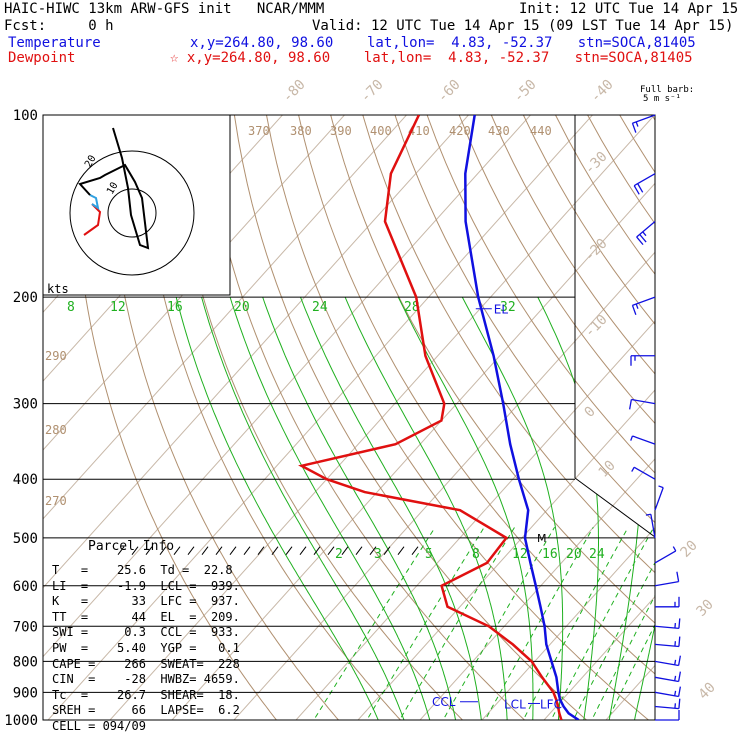 The height and width of the screenshot is (740, 740). I want to click on lcl-label: LCL, so click(515, 704).